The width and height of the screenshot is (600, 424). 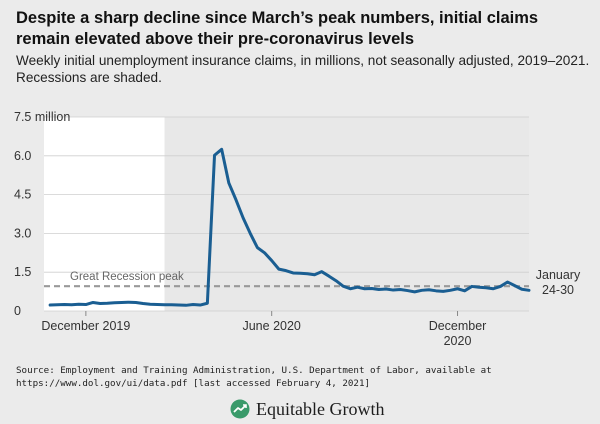 I want to click on x-axis-tick-labels: December 2019 June 2020 December 2020, so click(x=263, y=329).